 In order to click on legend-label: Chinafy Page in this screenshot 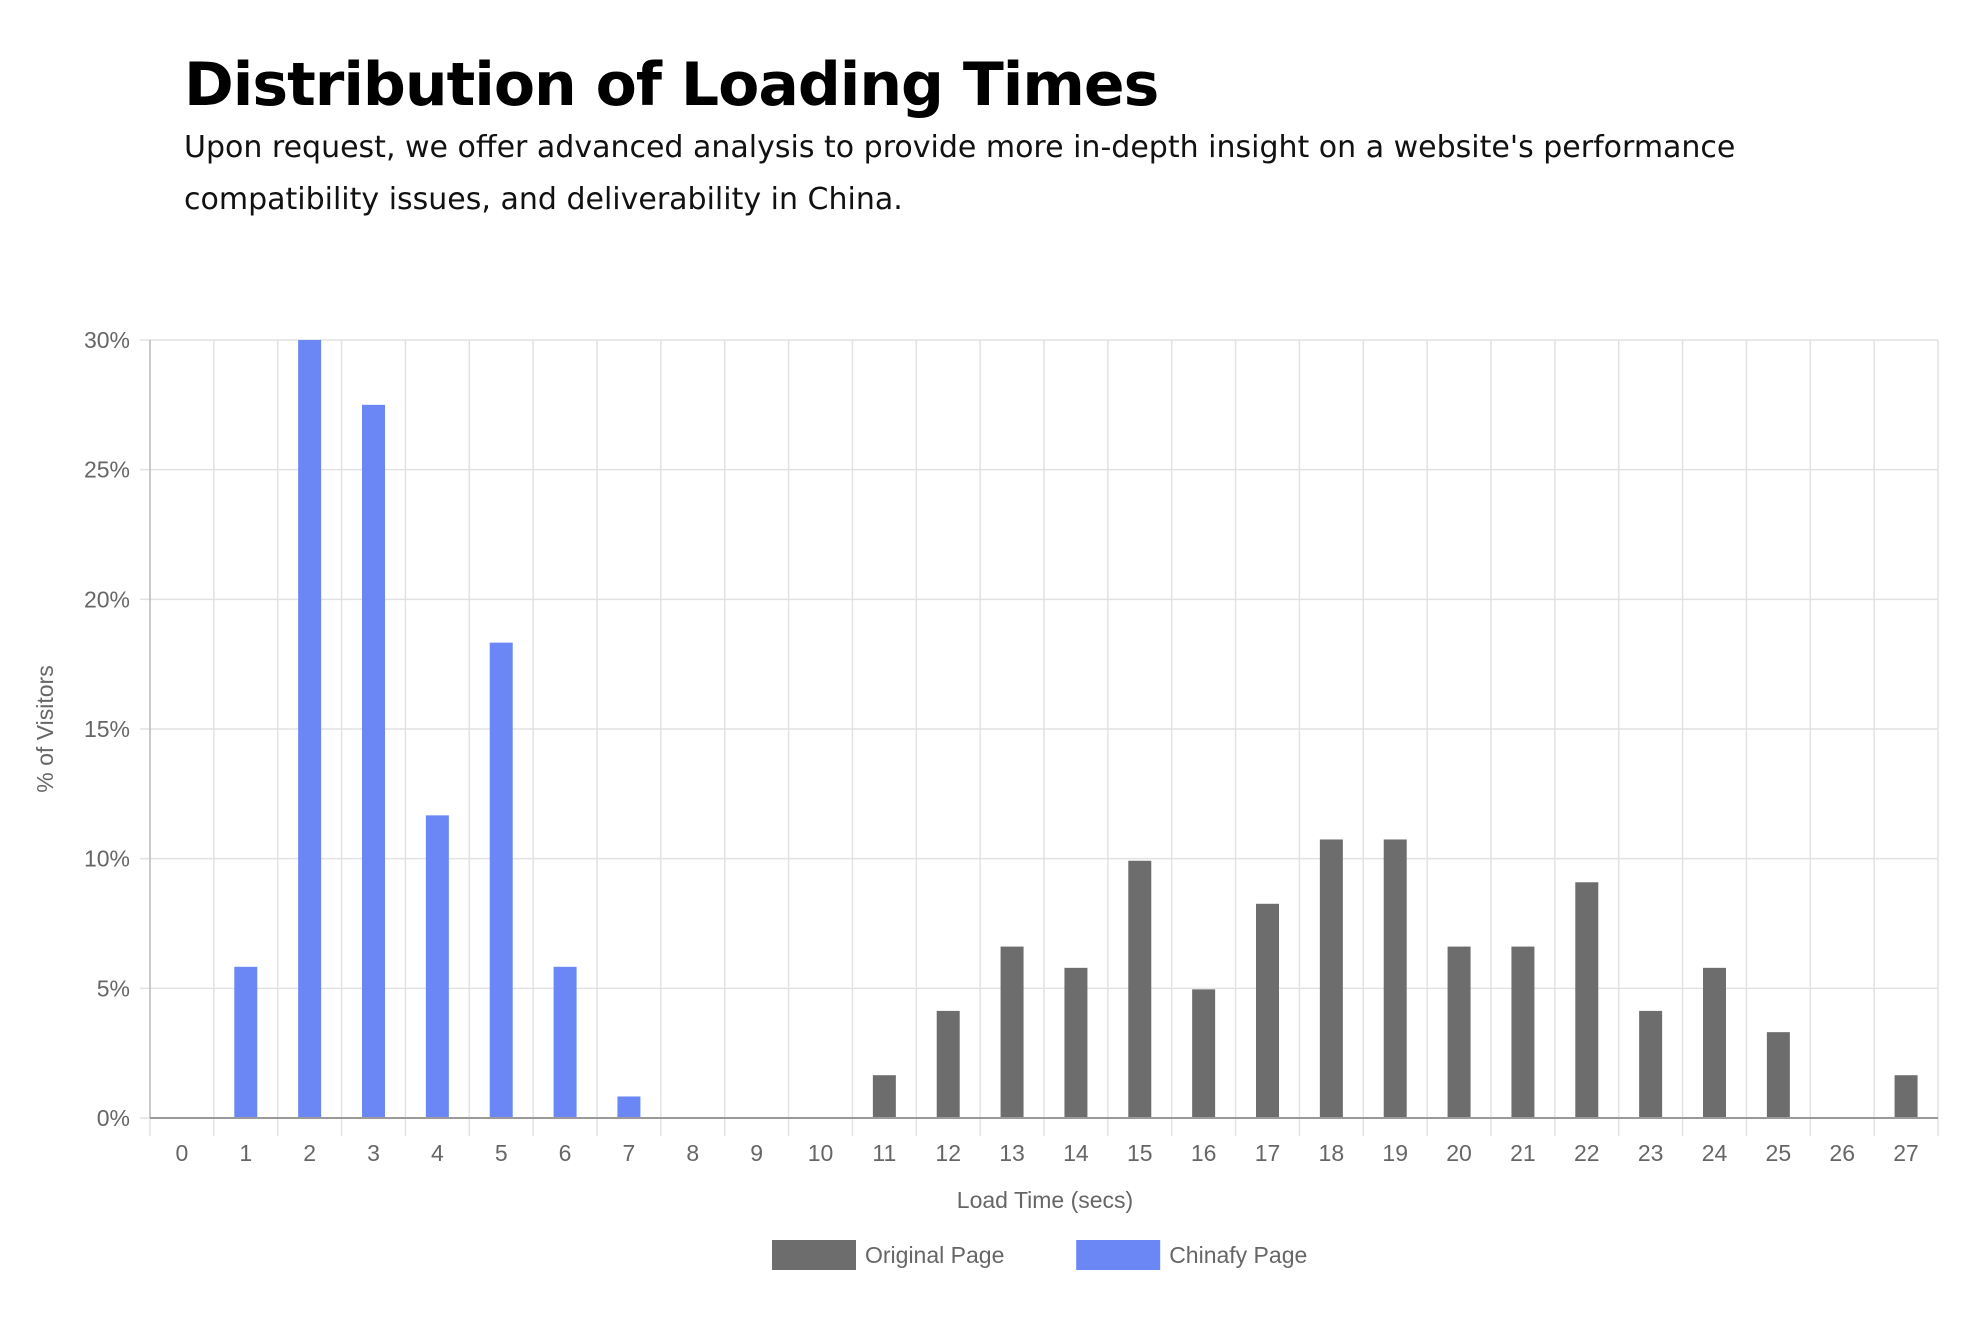, I will do `click(1238, 1255)`.